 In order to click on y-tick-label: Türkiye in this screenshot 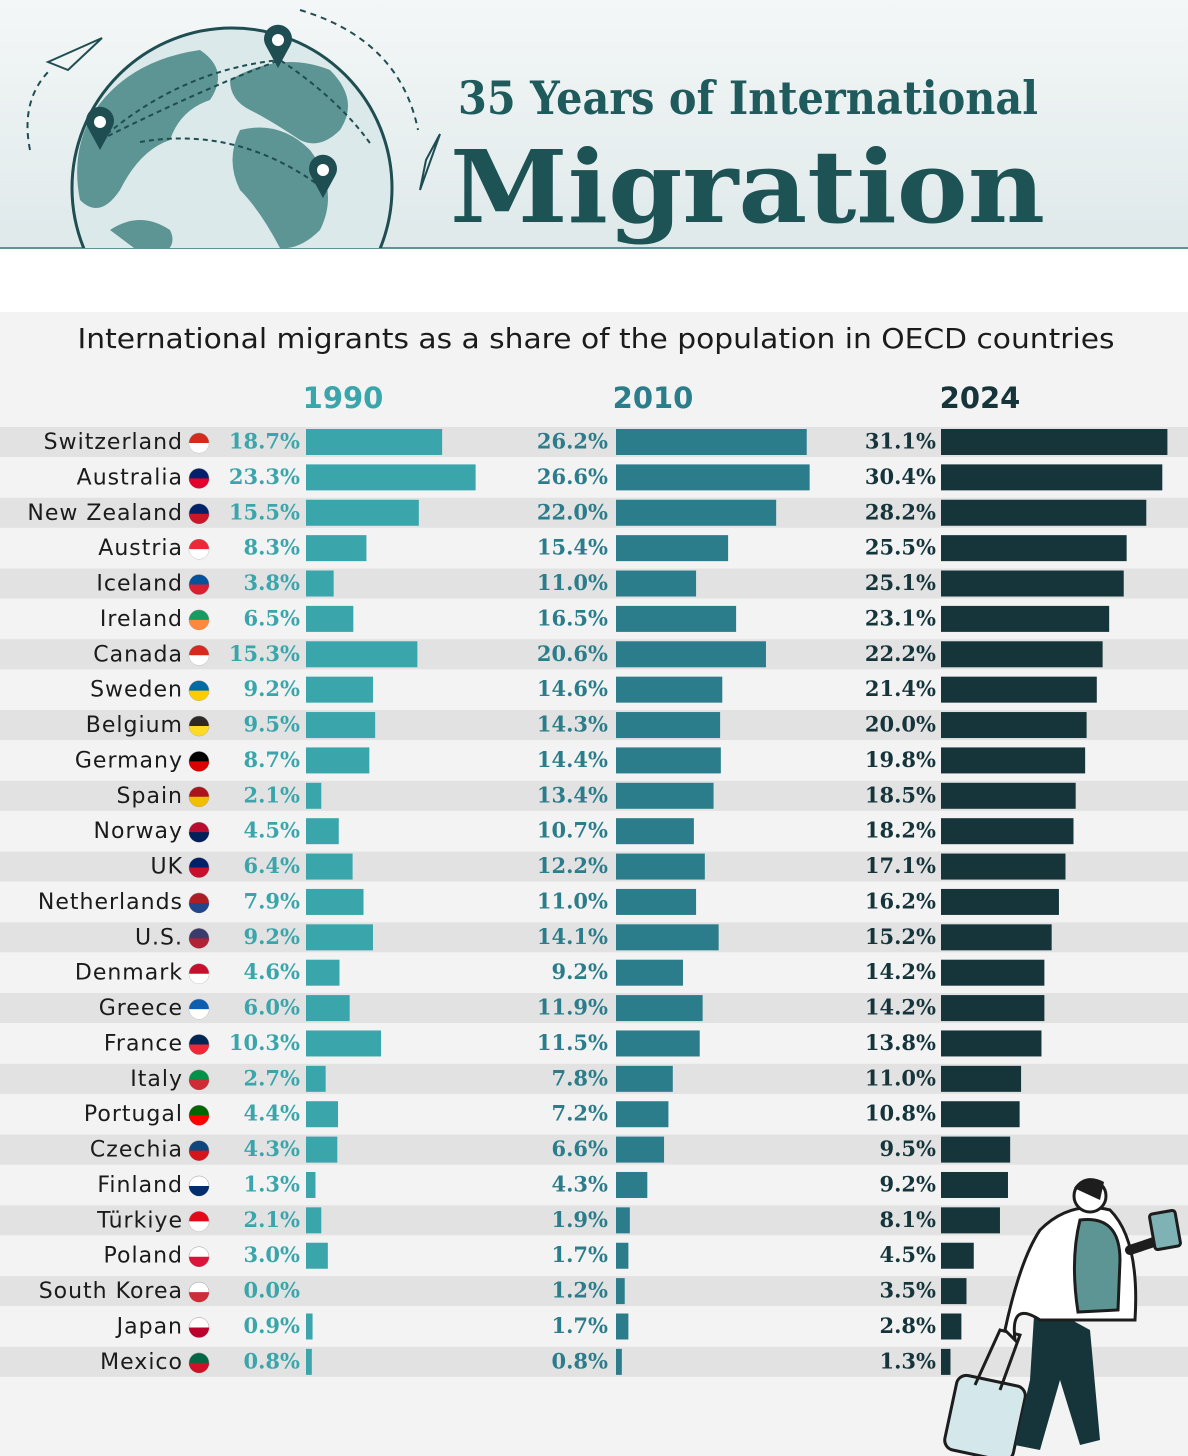, I will do `click(139, 1220)`.